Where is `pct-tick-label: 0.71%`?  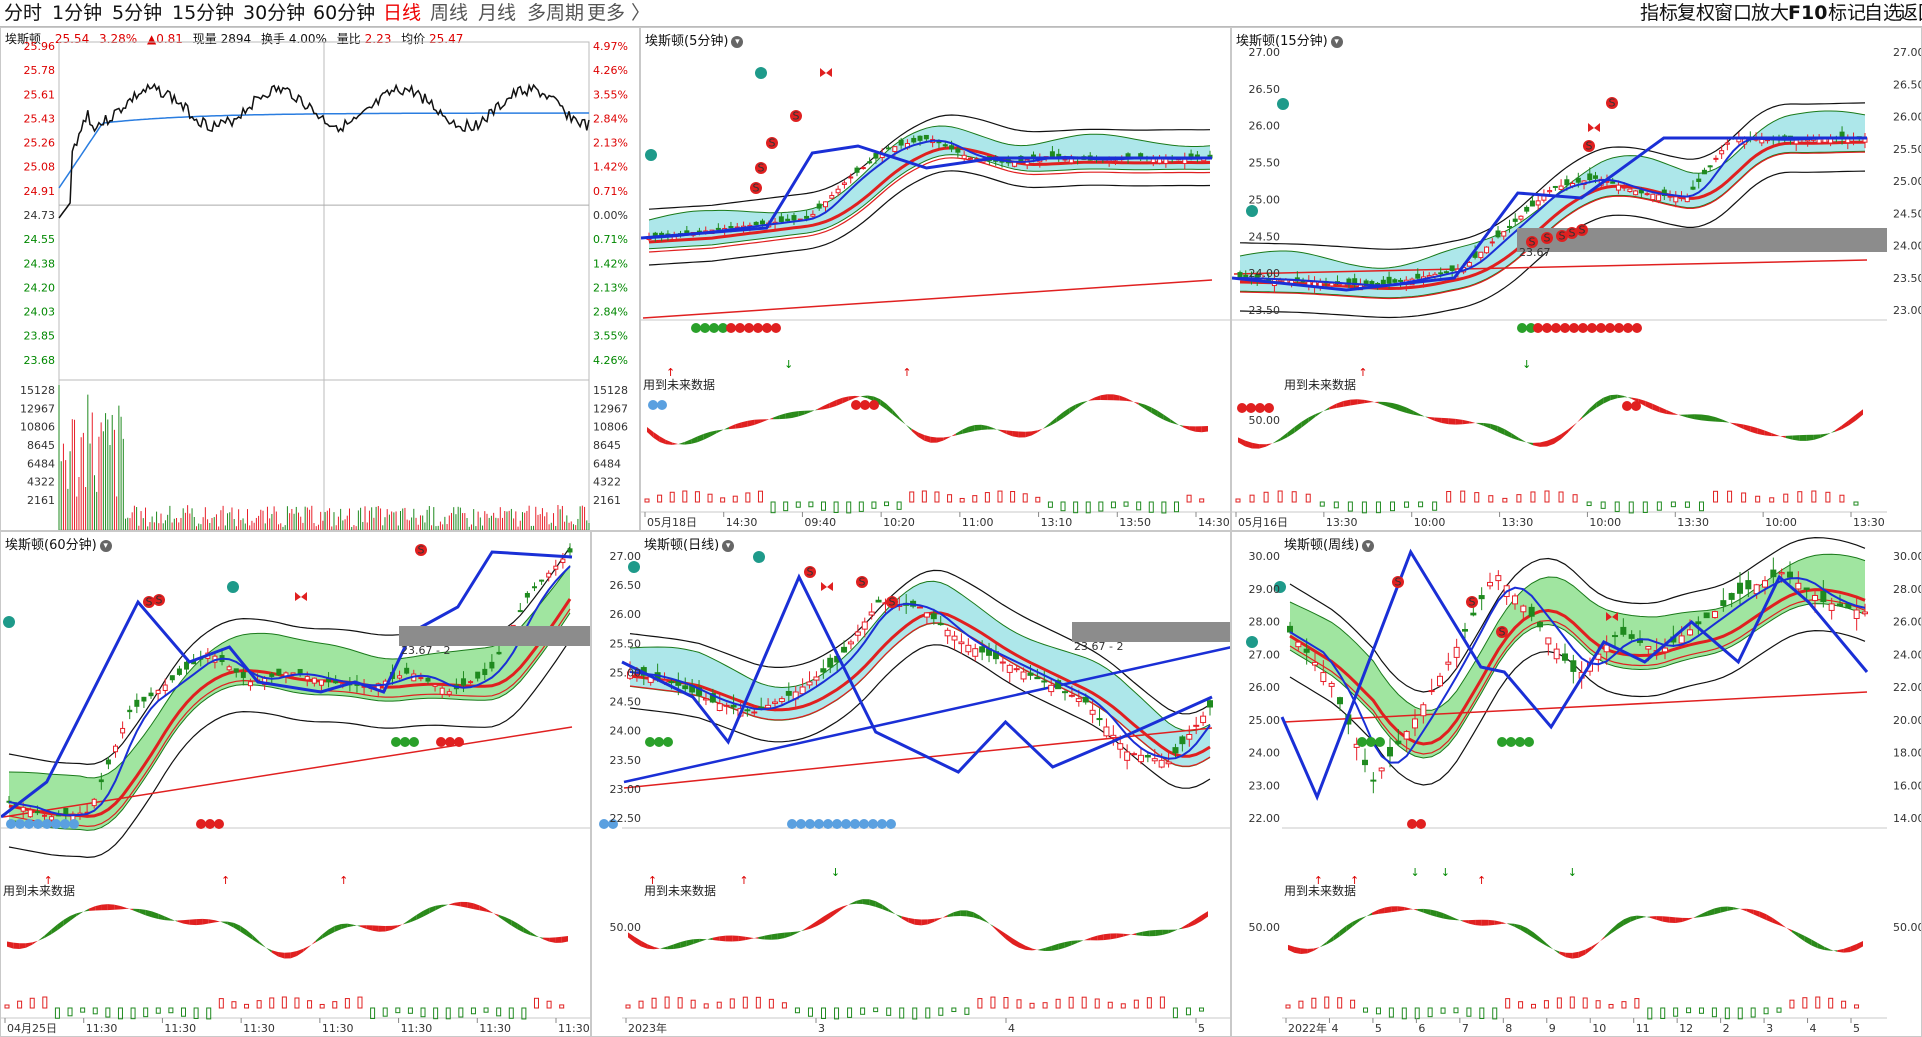 pct-tick-label: 0.71% is located at coordinates (610, 191).